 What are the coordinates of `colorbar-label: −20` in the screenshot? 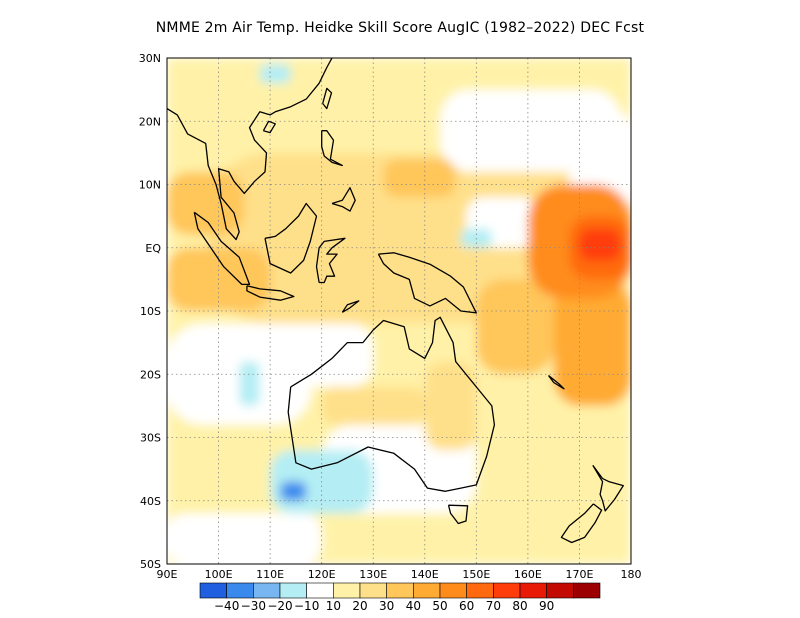 It's located at (279, 606).